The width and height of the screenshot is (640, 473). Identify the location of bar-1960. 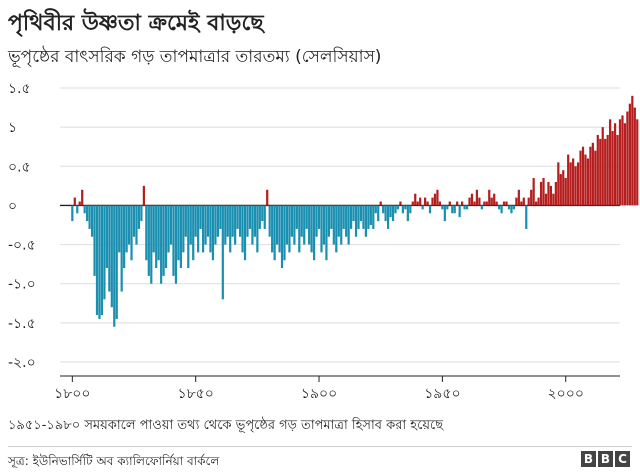
(467, 207).